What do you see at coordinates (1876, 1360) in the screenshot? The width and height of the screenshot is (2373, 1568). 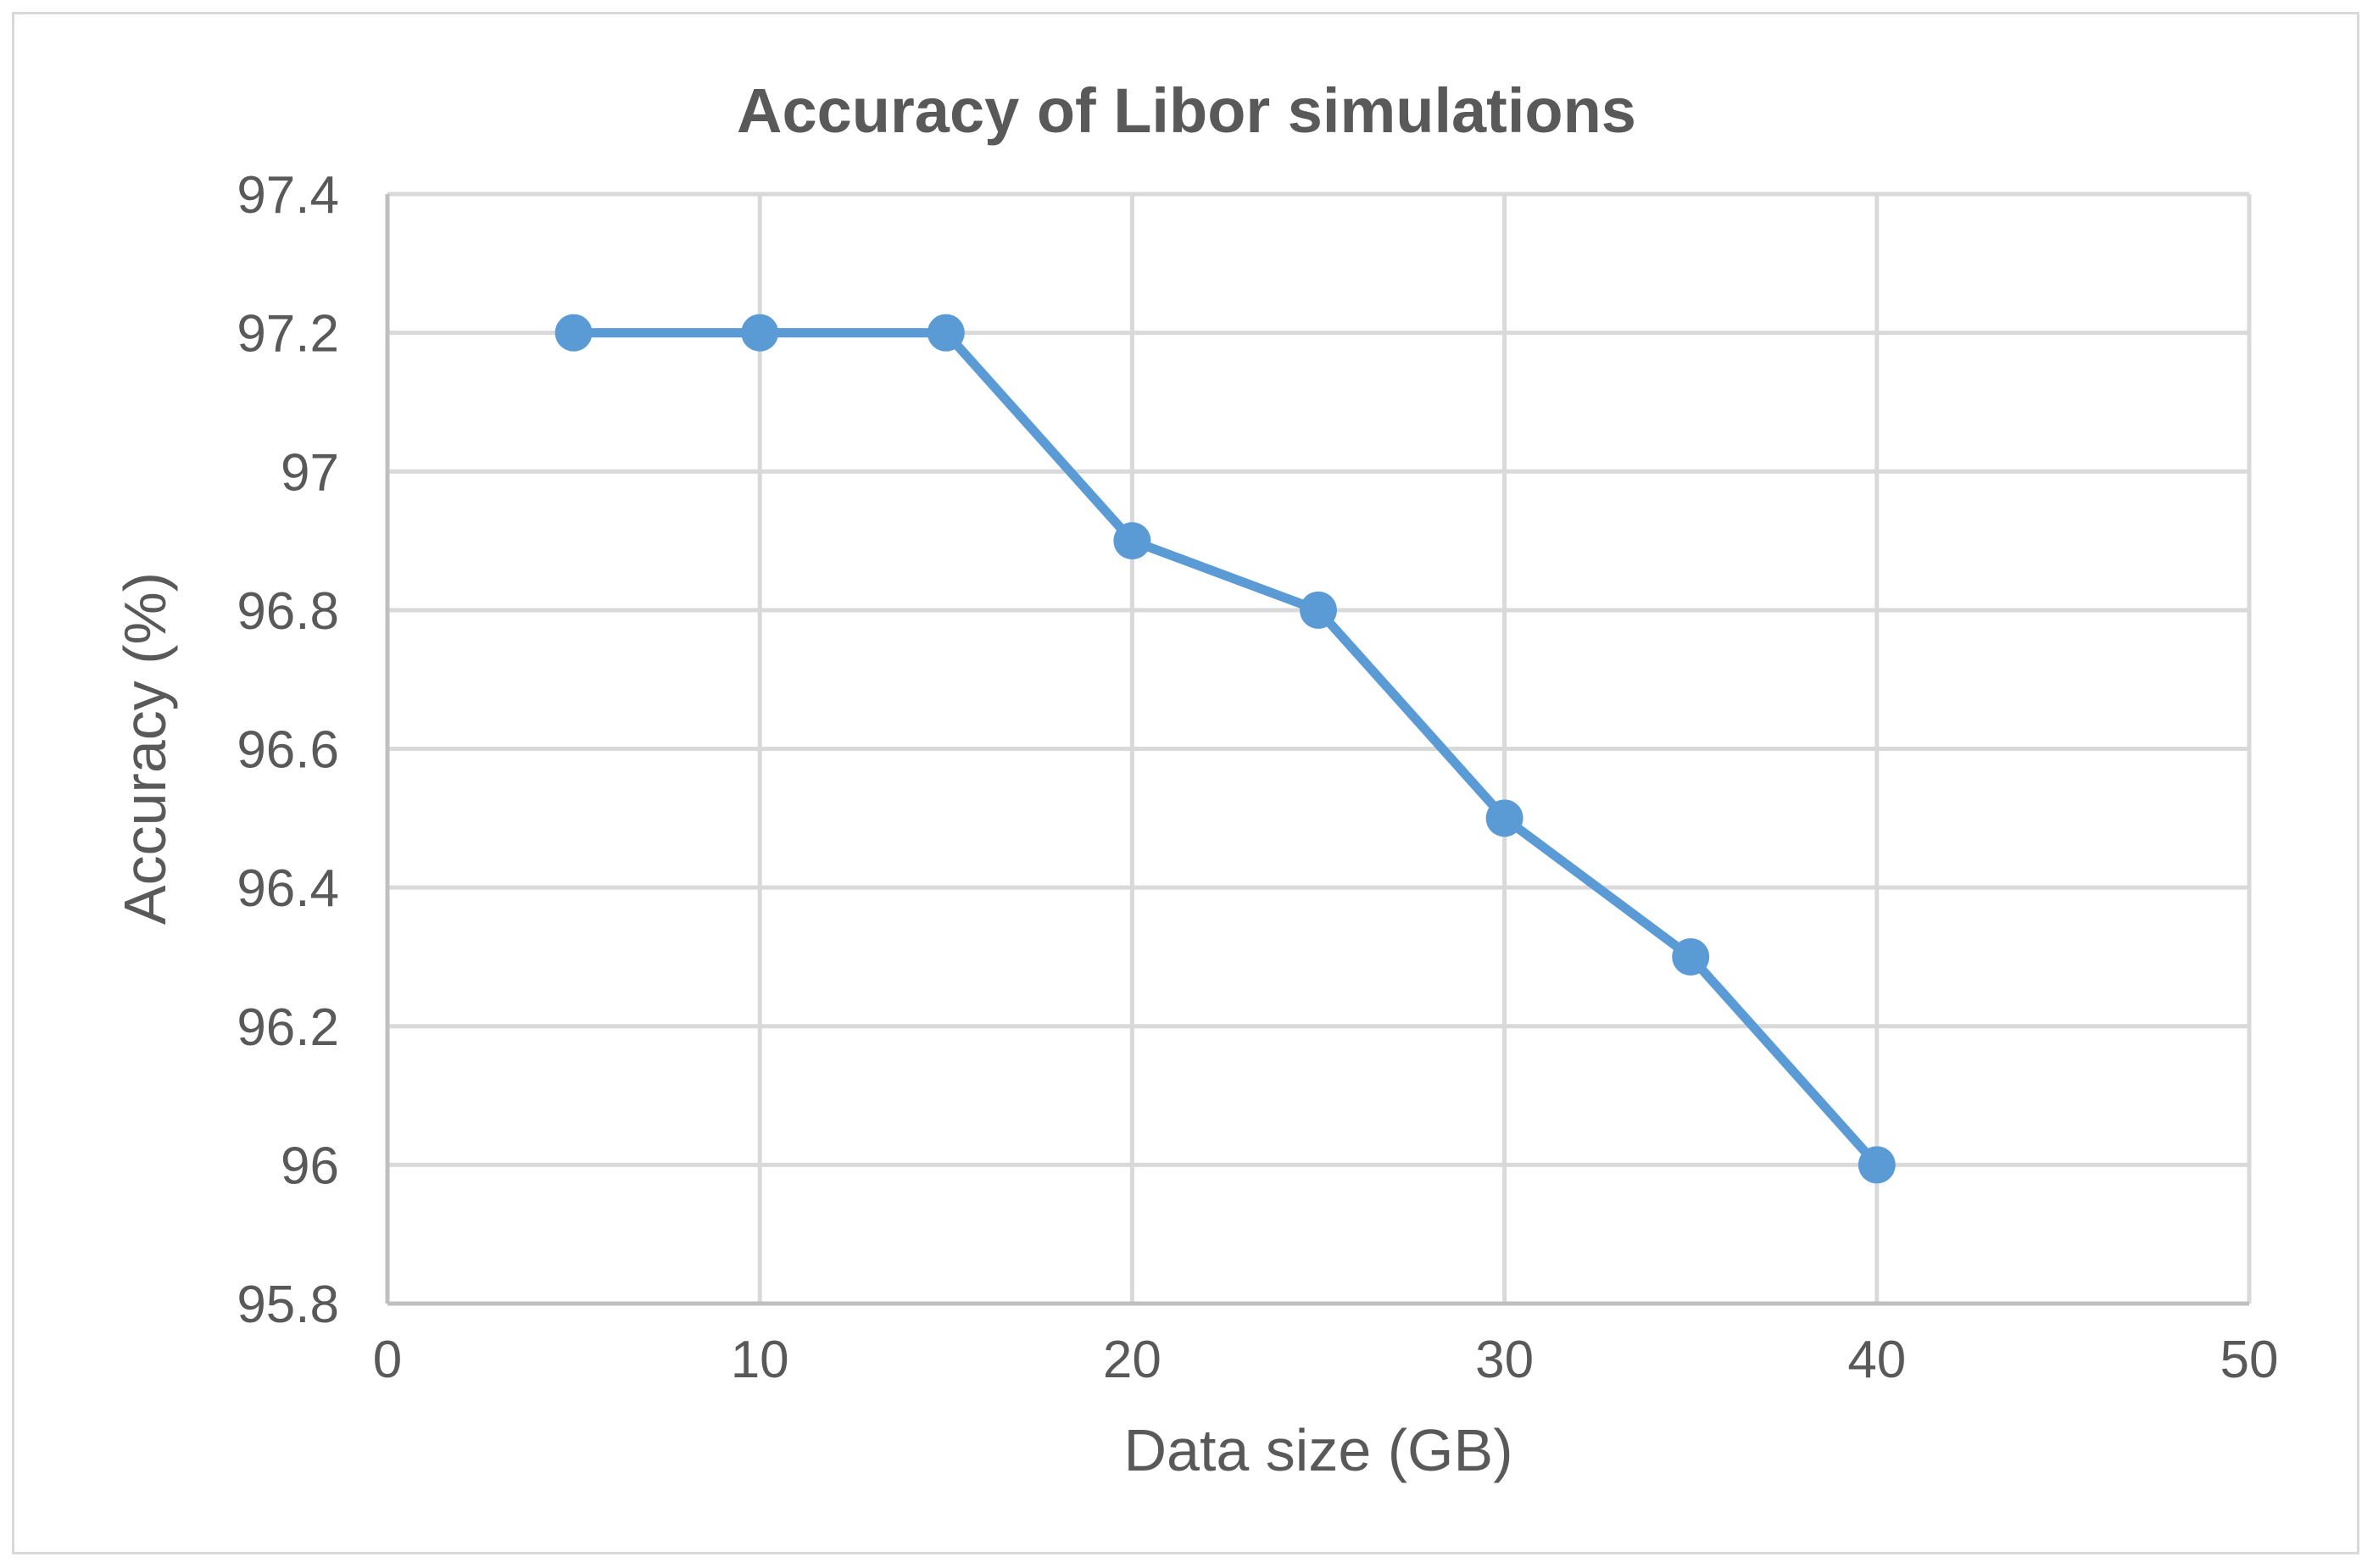 I see `x-tick-label: 40` at bounding box center [1876, 1360].